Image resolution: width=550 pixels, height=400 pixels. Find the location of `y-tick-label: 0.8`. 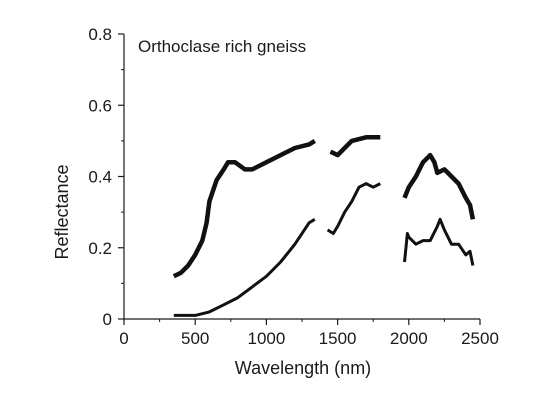

y-tick-label: 0.8 is located at coordinates (100, 34).